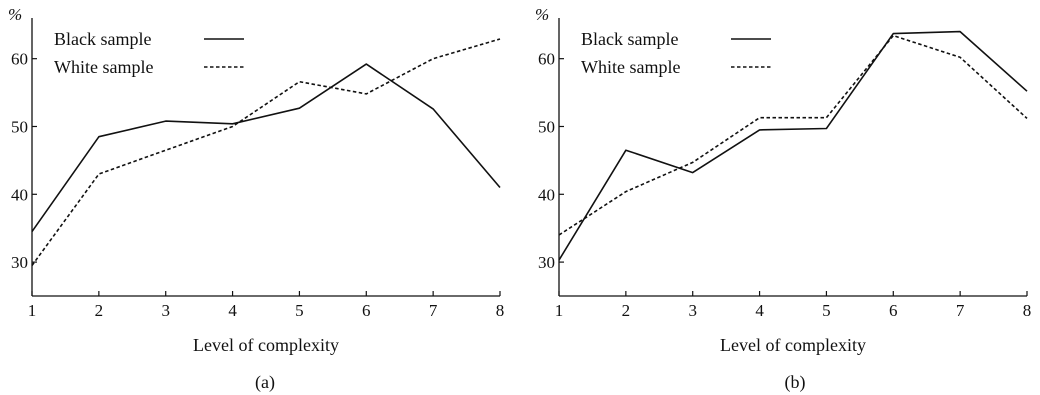 The image size is (1040, 395). Describe the element at coordinates (265, 382) in the screenshot. I see `panel-label: (a)` at that location.